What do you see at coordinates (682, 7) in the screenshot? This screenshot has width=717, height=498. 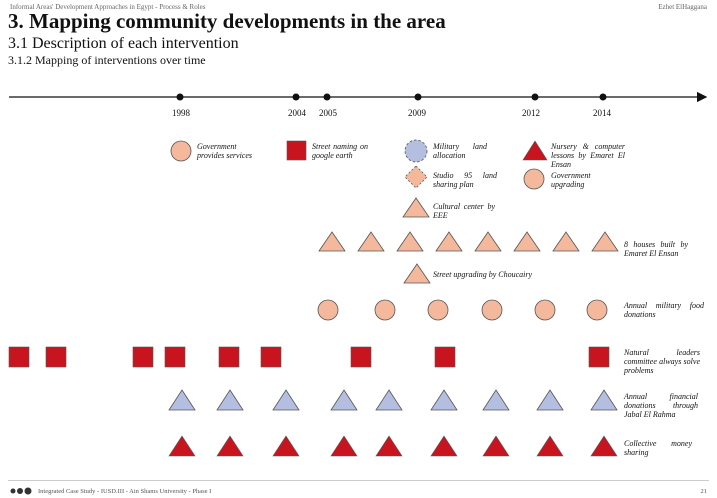 I see `header-area-name: Ezhet ElHaggana` at bounding box center [682, 7].